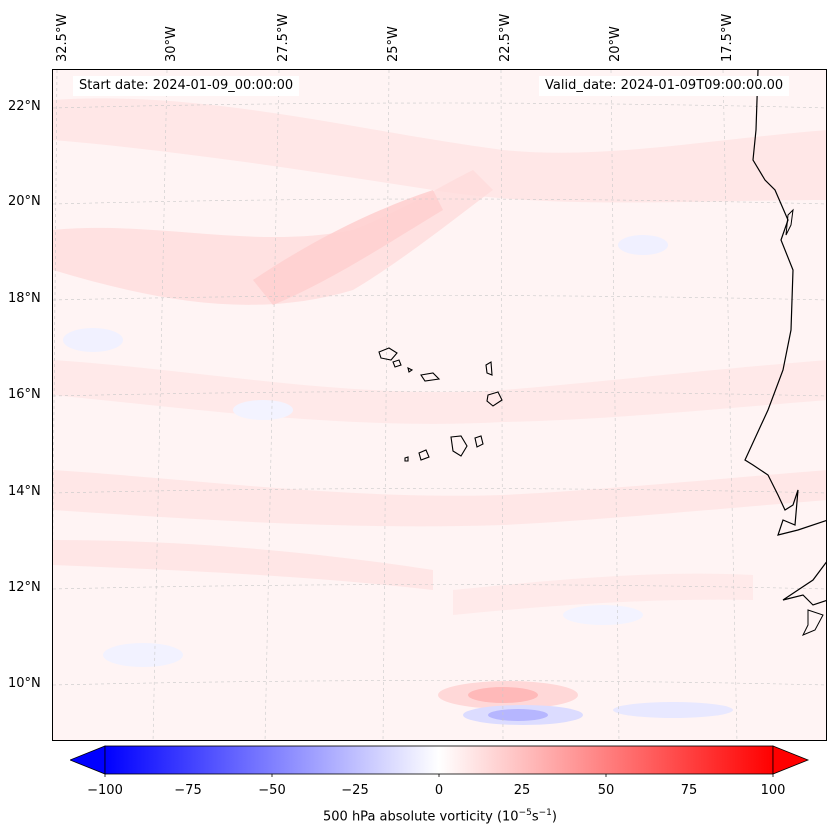 The width and height of the screenshot is (837, 839). Describe the element at coordinates (439, 790) in the screenshot. I see `cbar-tick-0: 0` at that location.